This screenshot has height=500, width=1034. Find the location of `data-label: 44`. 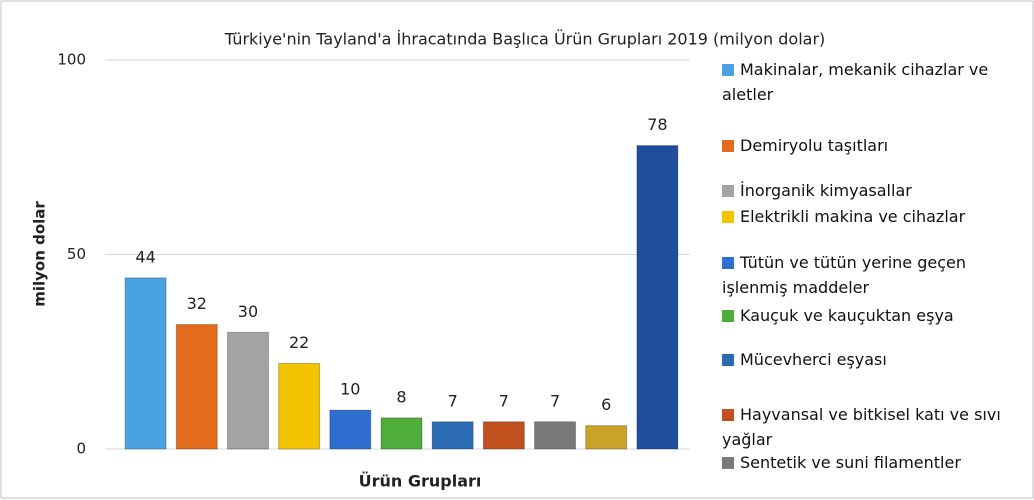

data-label: 44 is located at coordinates (145, 256).